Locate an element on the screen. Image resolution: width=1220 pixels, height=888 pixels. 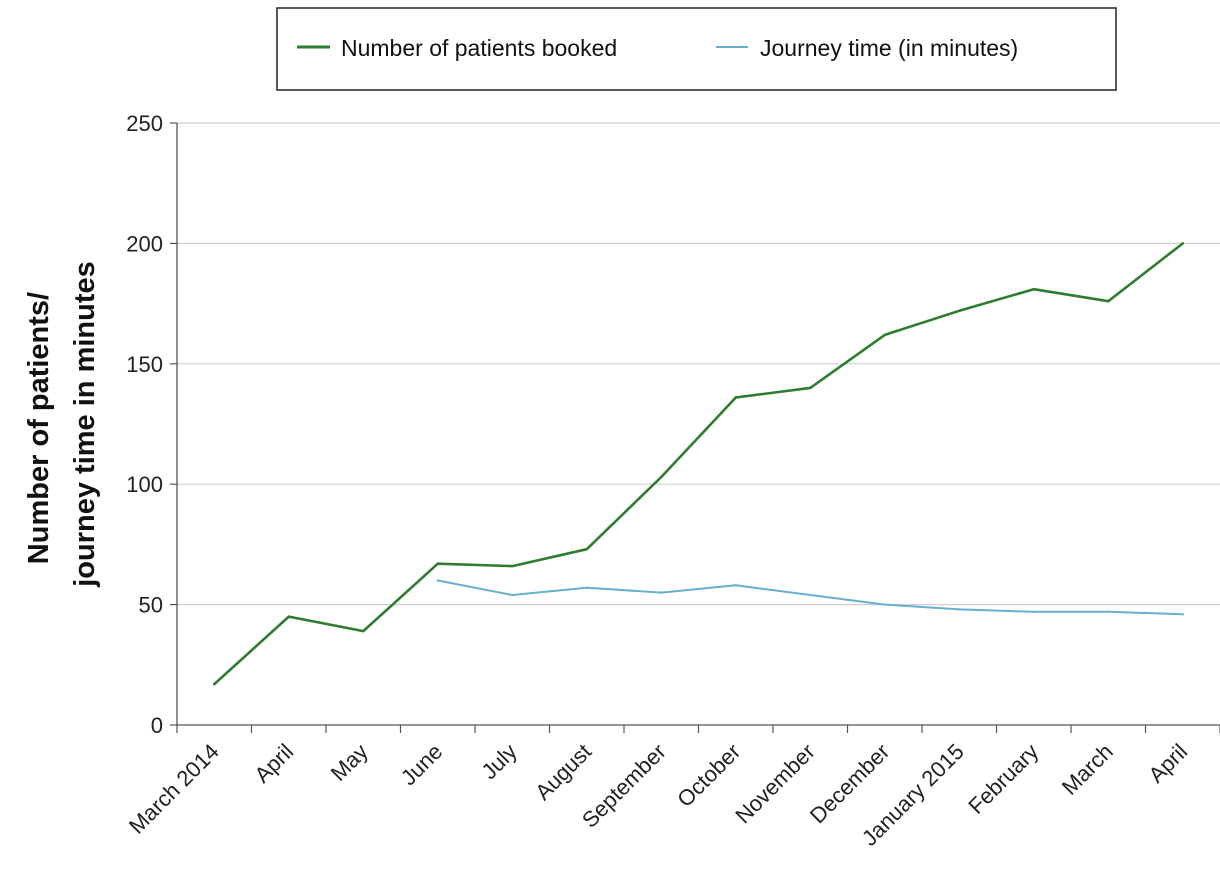
y-axis-label-line-2: journey time in minutes is located at coordinates (85, 424).